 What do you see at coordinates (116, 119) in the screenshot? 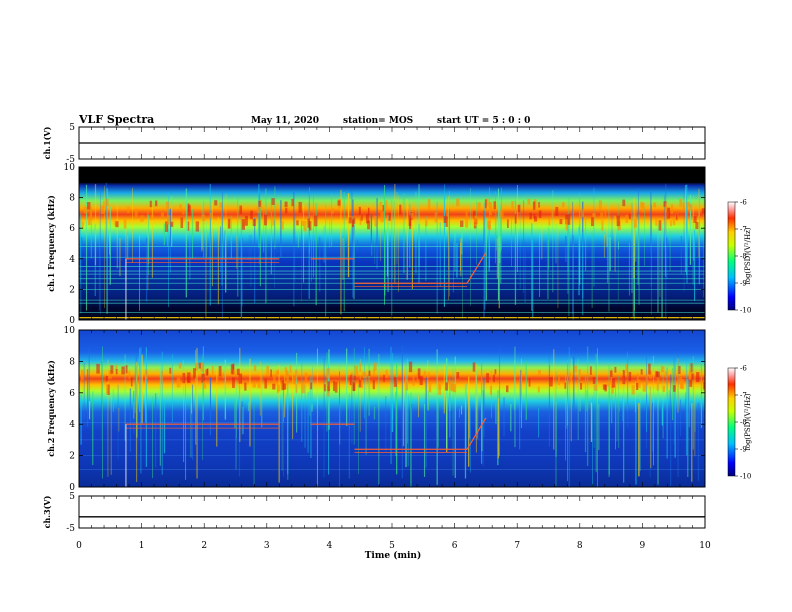
I see `figure-title: VLF Spectra` at bounding box center [116, 119].